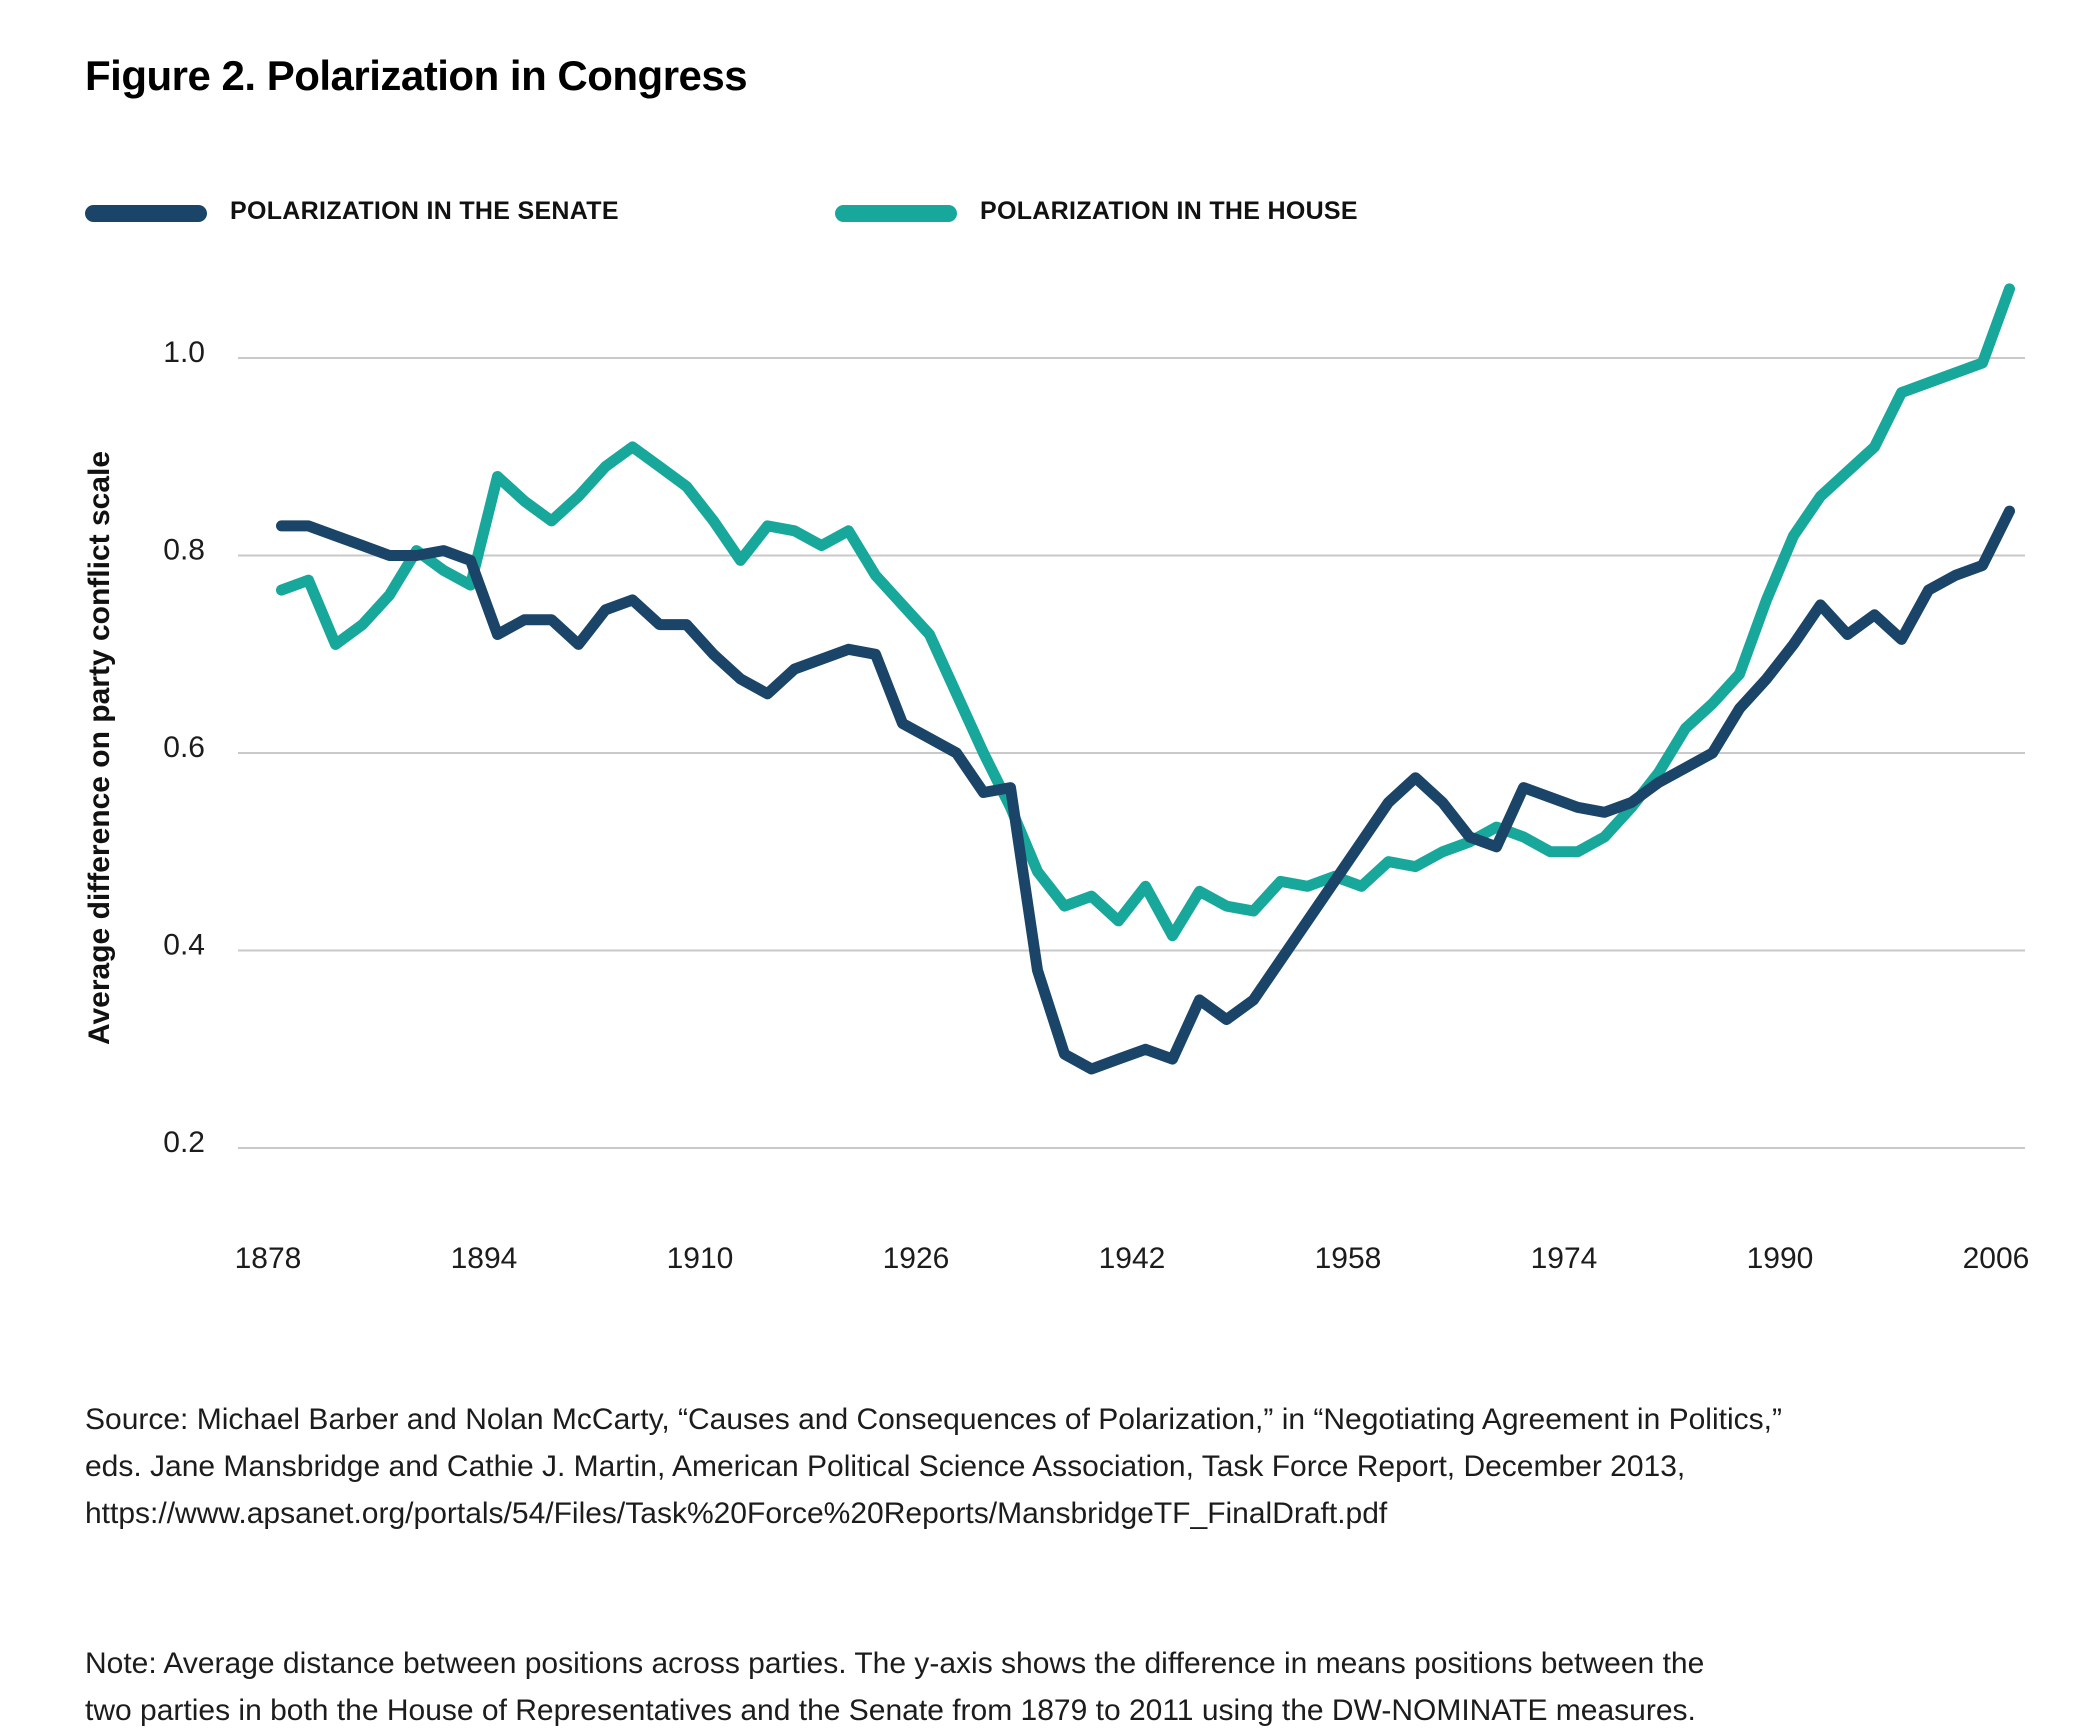  I want to click on x-tick-label: 1990, so click(1780, 1258).